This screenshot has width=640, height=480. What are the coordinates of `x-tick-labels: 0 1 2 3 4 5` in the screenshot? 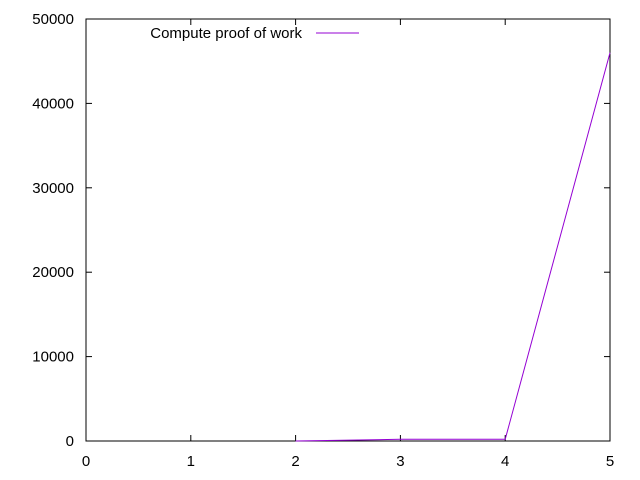 It's located at (348, 461).